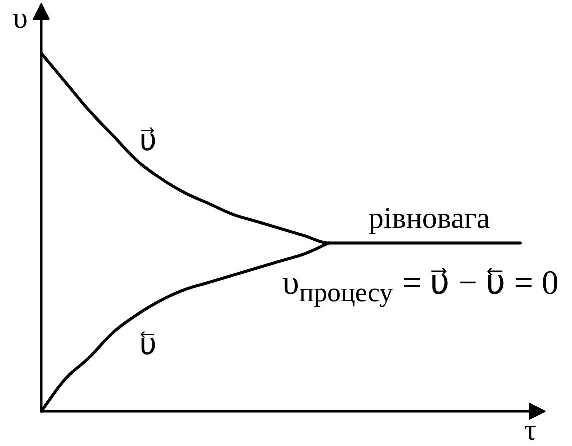 This screenshot has width=572, height=446. What do you see at coordinates (530, 430) in the screenshot?
I see `x-axis-title: τ` at bounding box center [530, 430].